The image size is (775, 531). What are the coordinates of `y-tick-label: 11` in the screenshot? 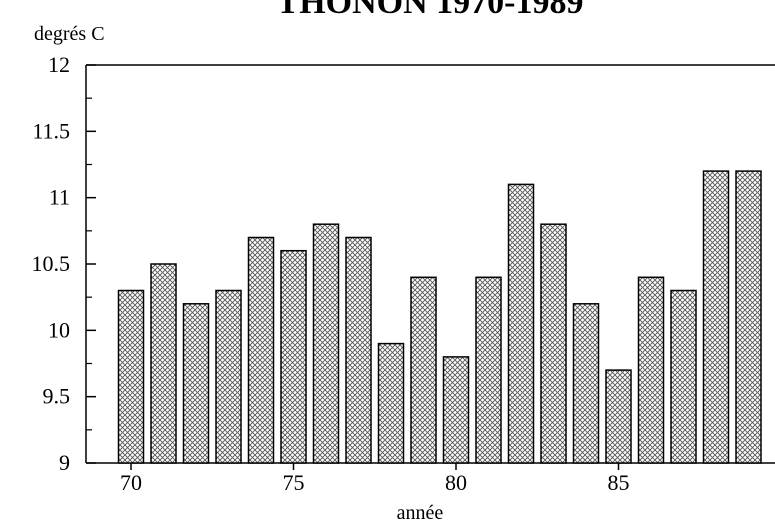 It's located at (59, 197).